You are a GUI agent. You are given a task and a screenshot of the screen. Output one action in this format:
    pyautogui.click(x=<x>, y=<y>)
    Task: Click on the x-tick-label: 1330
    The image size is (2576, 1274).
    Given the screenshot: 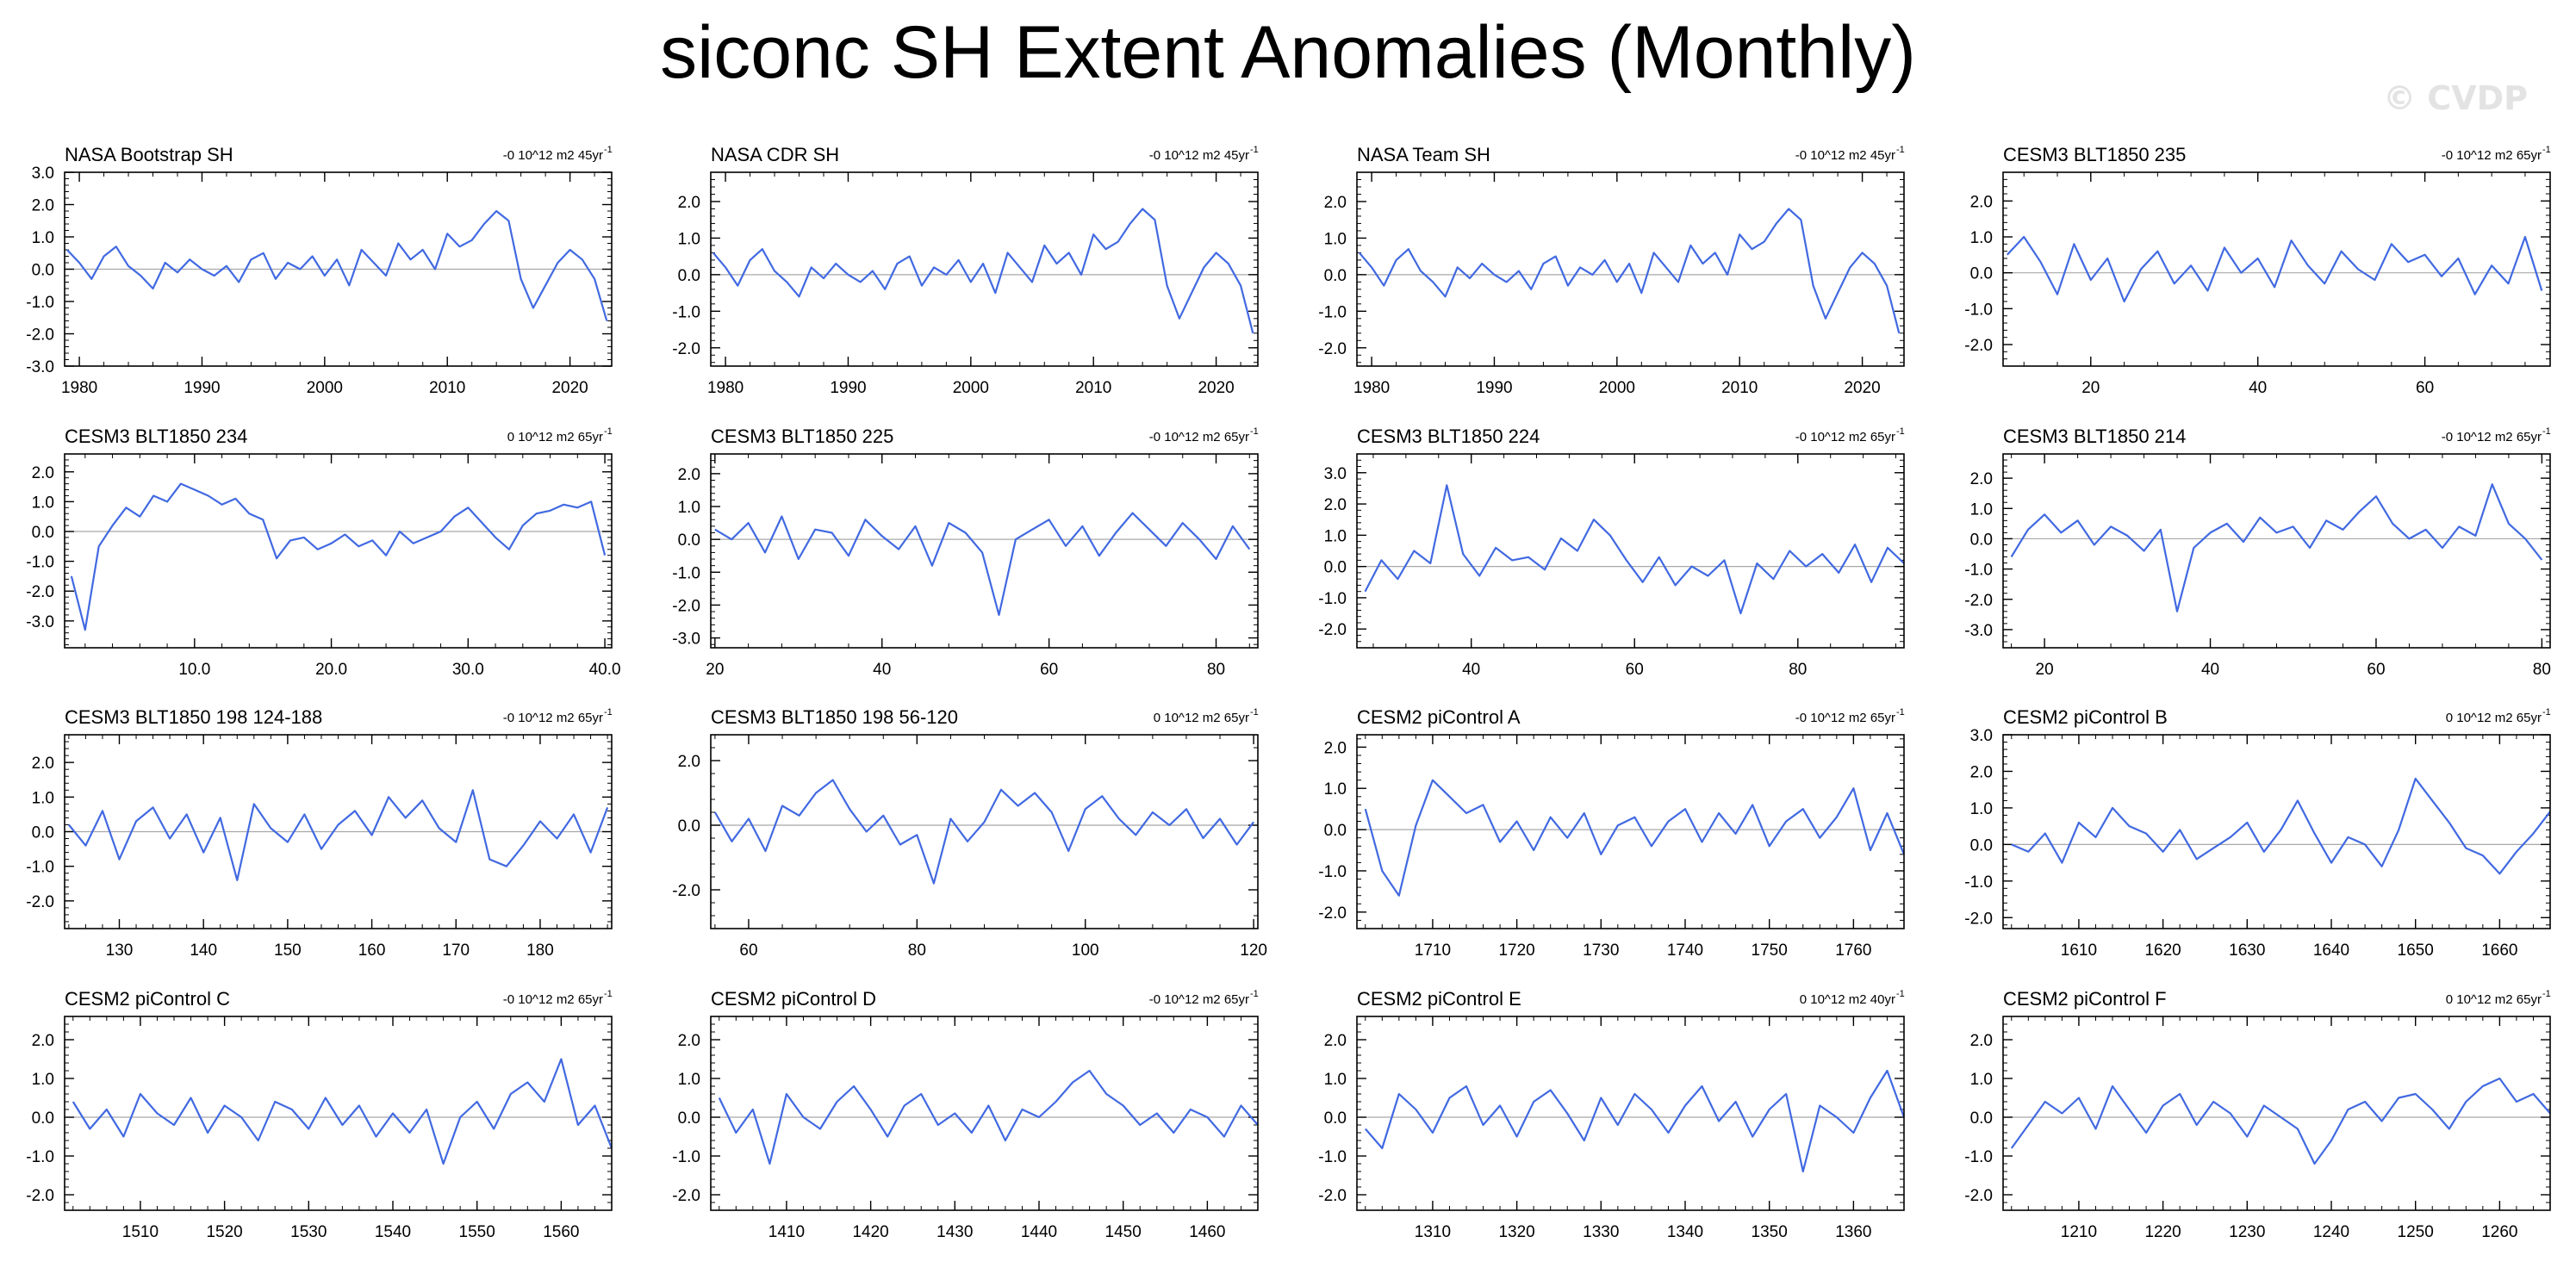 What is the action you would take?
    pyautogui.click(x=1601, y=1232)
    